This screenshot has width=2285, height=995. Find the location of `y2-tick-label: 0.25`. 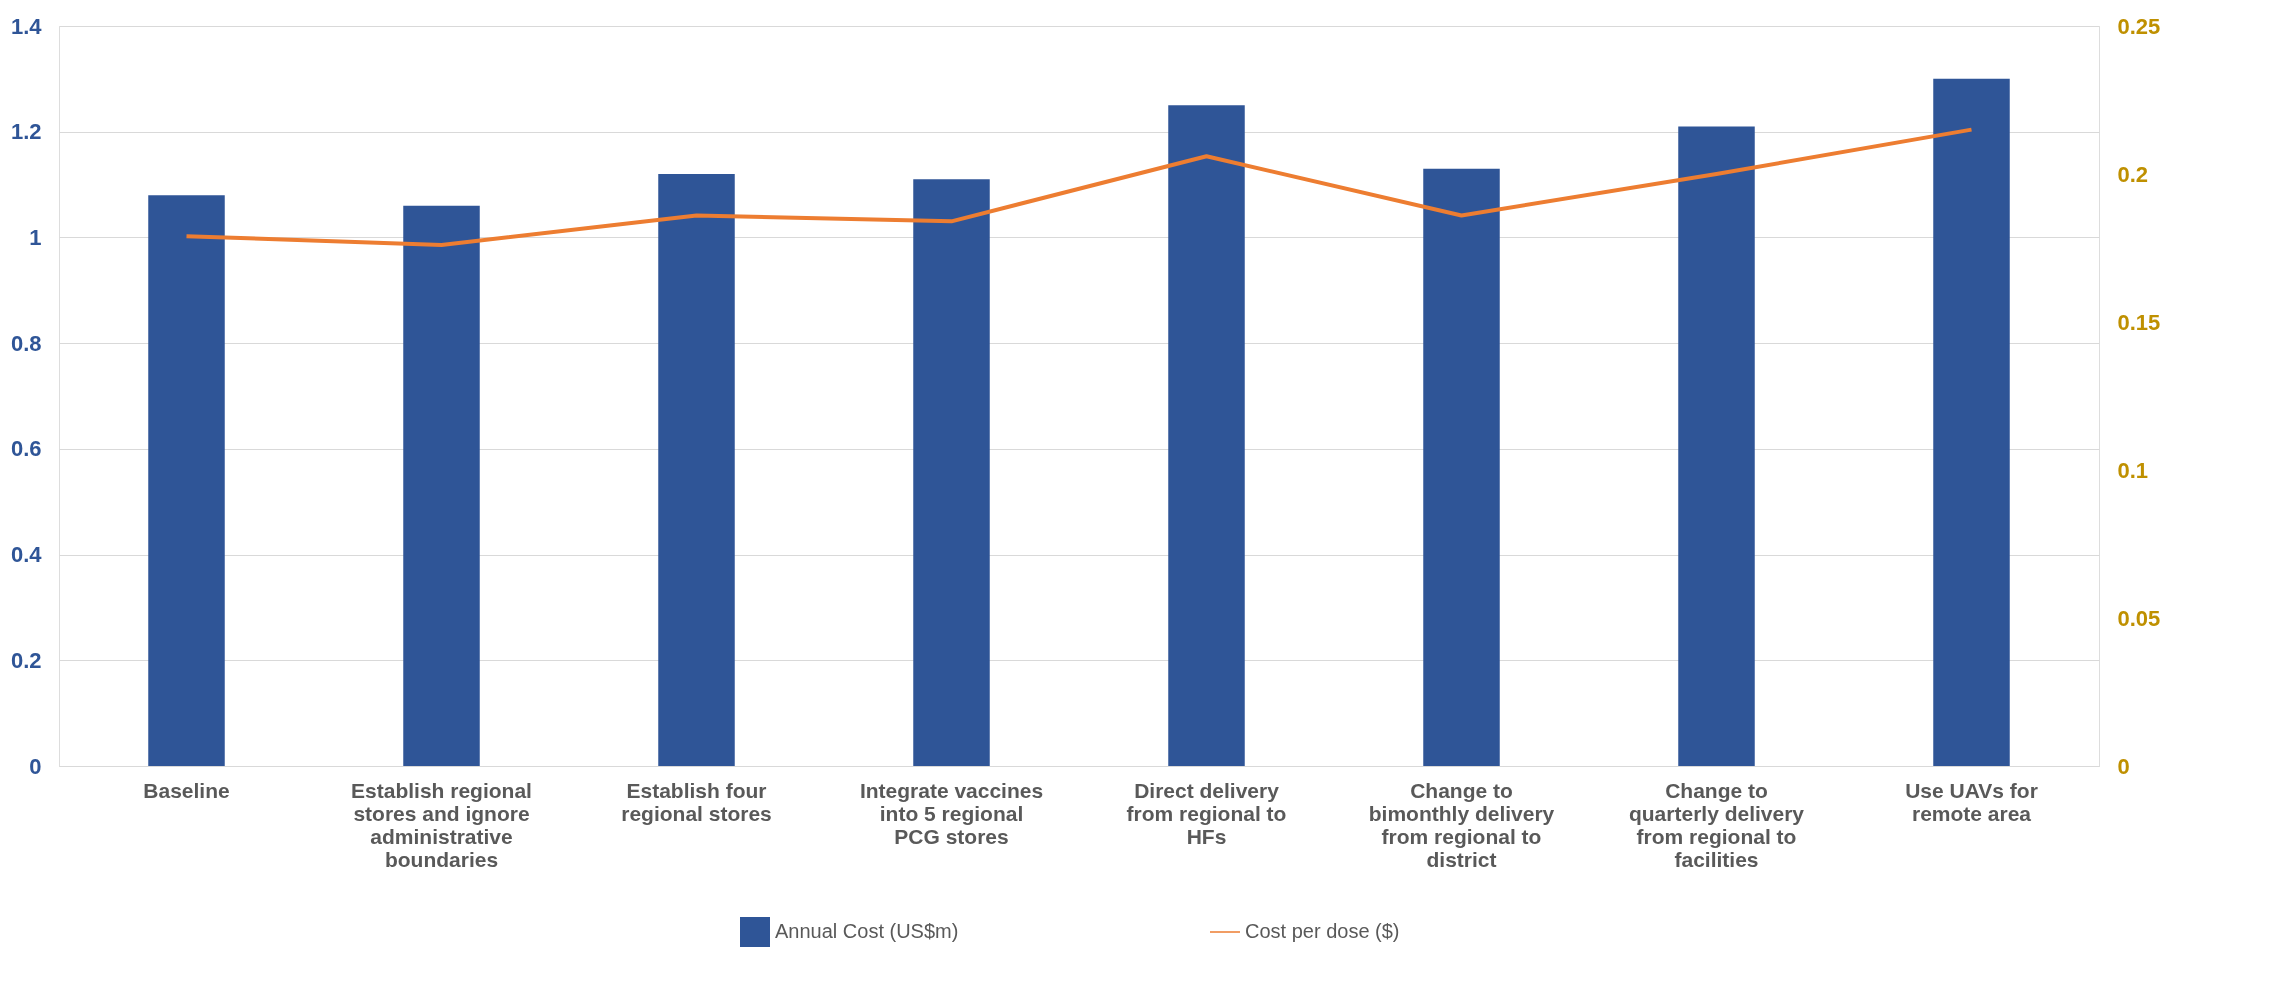

y2-tick-label: 0.25 is located at coordinates (2139, 26).